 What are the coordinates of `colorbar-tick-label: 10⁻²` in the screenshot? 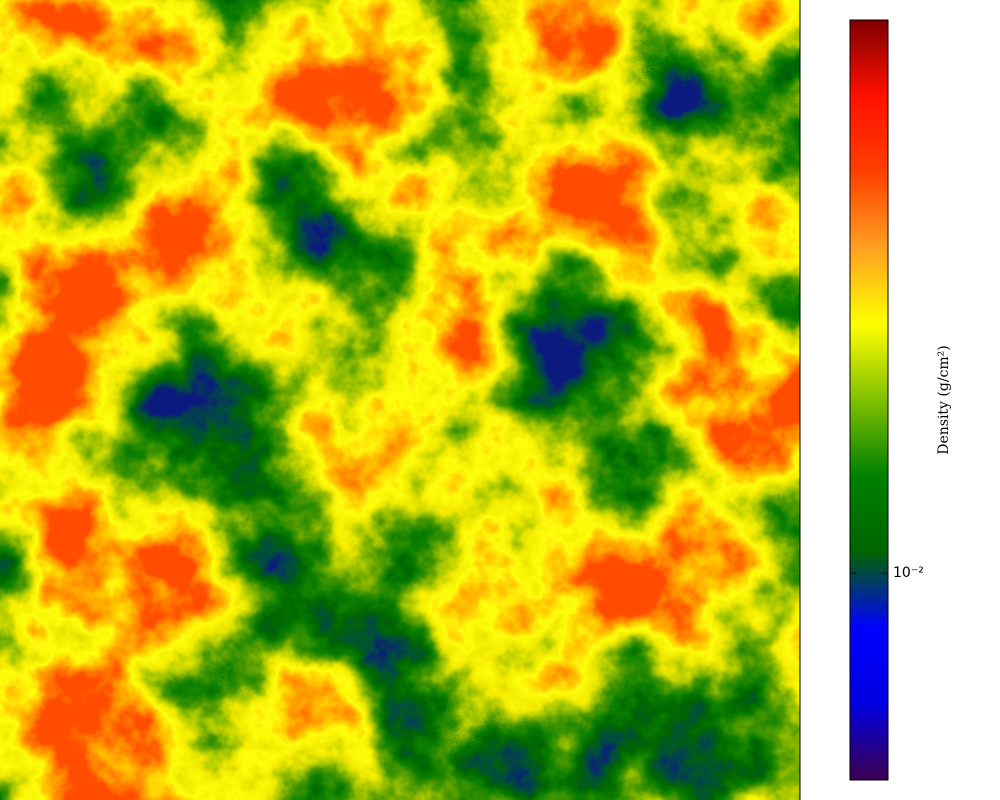 It's located at (908, 573).